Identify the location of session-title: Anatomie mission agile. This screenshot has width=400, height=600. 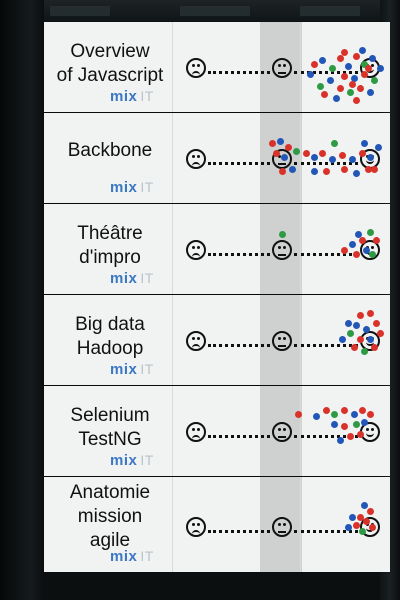
(110, 517).